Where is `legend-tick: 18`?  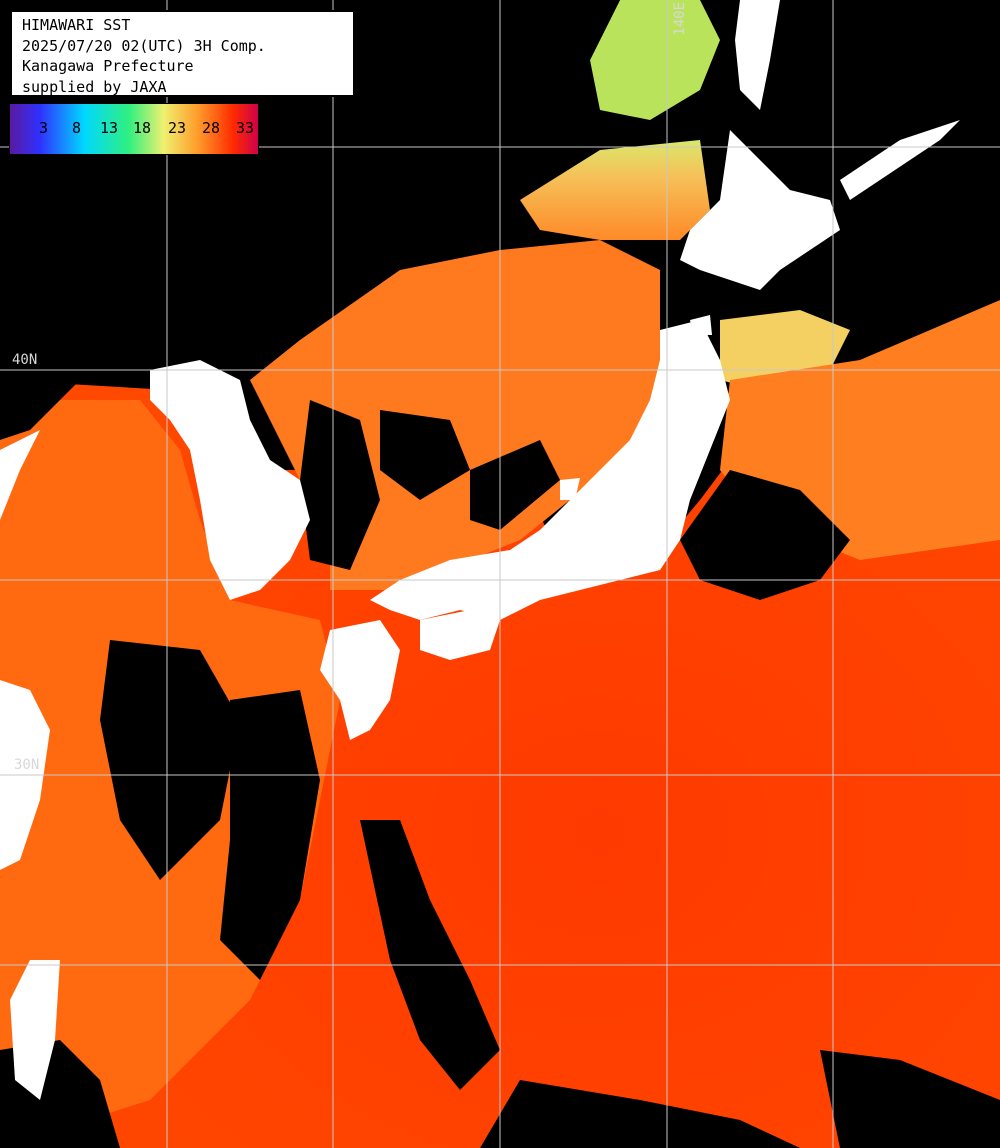 legend-tick: 18 is located at coordinates (142, 128).